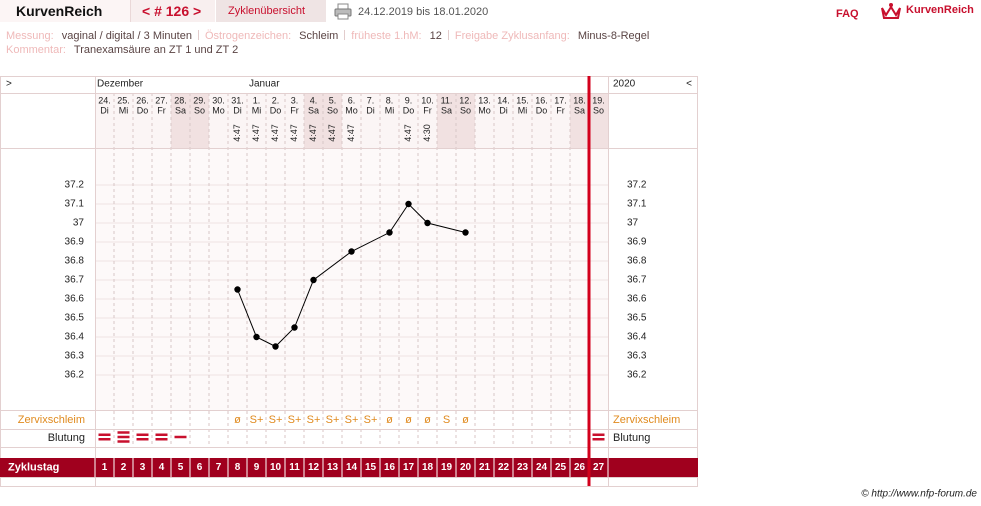 Image resolution: width=981 pixels, height=506 pixels. What do you see at coordinates (561, 467) in the screenshot?
I see `cycle-day-label: 25` at bounding box center [561, 467].